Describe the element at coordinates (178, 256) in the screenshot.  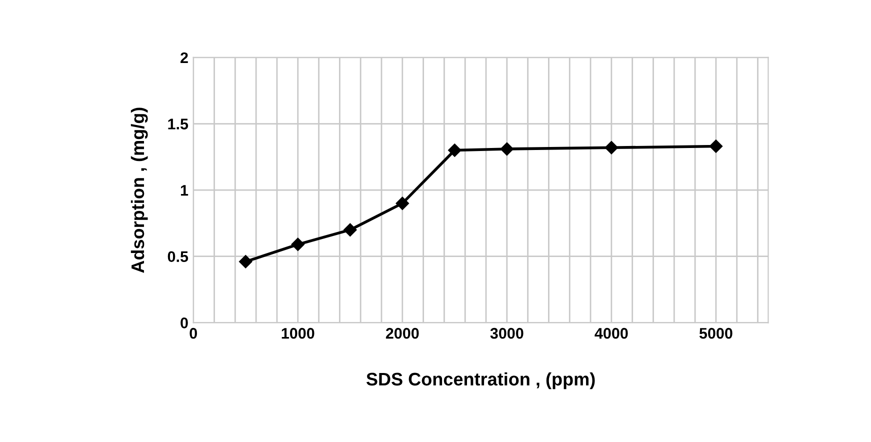
I see `y-tick-label: 0.5` at that location.